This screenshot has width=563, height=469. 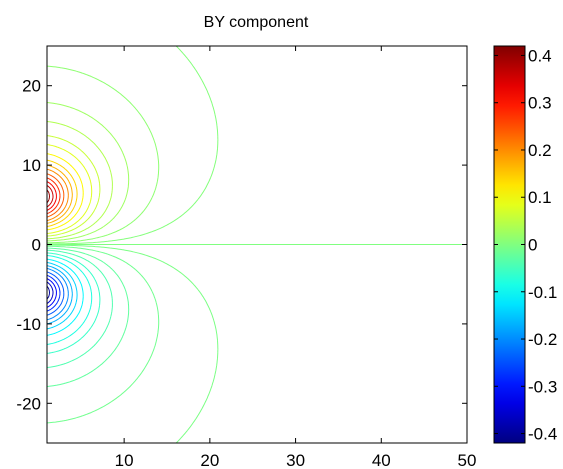 What do you see at coordinates (256, 22) in the screenshot?
I see `chart-title: BY component` at bounding box center [256, 22].